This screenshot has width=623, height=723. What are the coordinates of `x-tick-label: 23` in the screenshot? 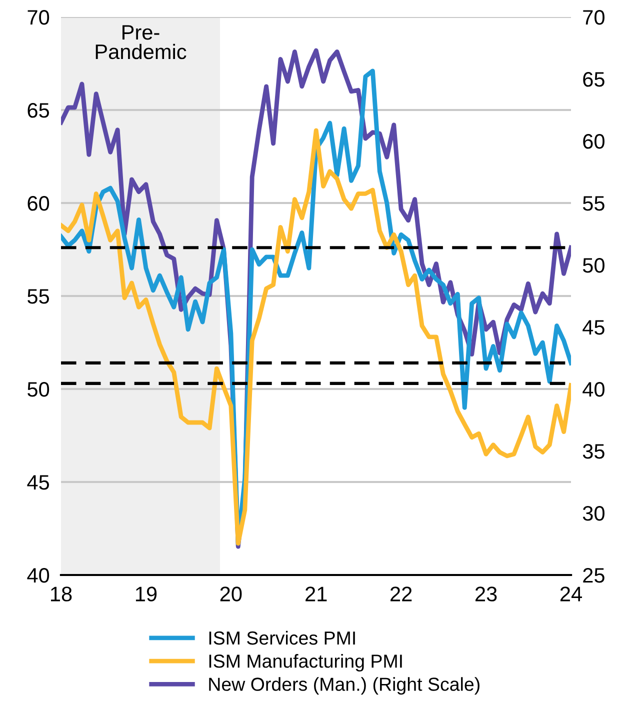 It's located at (486, 594).